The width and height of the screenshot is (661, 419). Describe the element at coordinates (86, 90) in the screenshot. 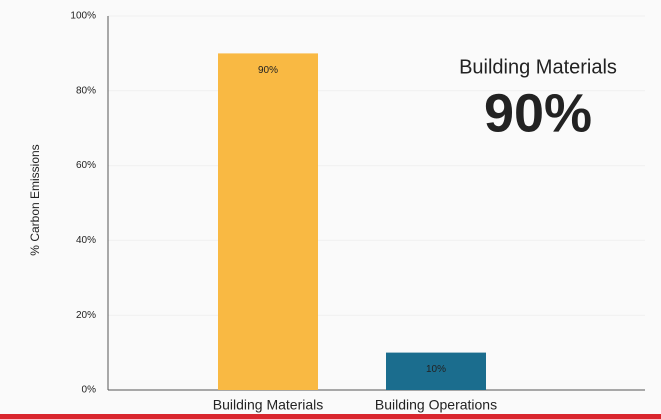

I see `y-tick-label: 80%` at that location.